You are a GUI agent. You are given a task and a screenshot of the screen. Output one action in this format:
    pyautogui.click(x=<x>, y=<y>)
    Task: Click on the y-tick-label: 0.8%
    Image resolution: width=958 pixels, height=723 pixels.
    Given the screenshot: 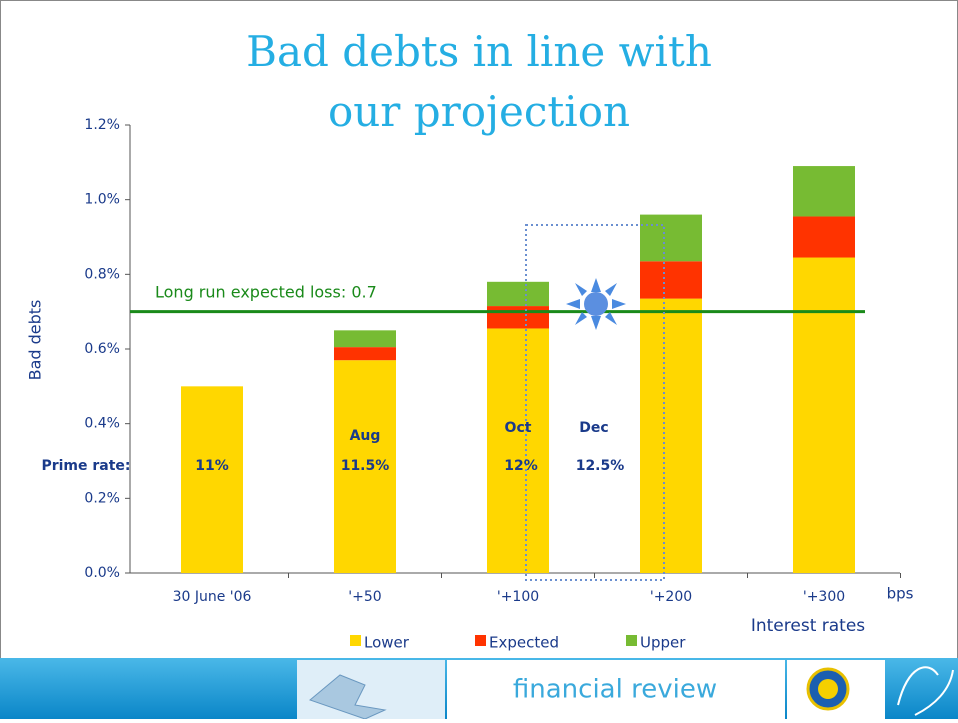 What is the action you would take?
    pyautogui.click(x=102, y=274)
    